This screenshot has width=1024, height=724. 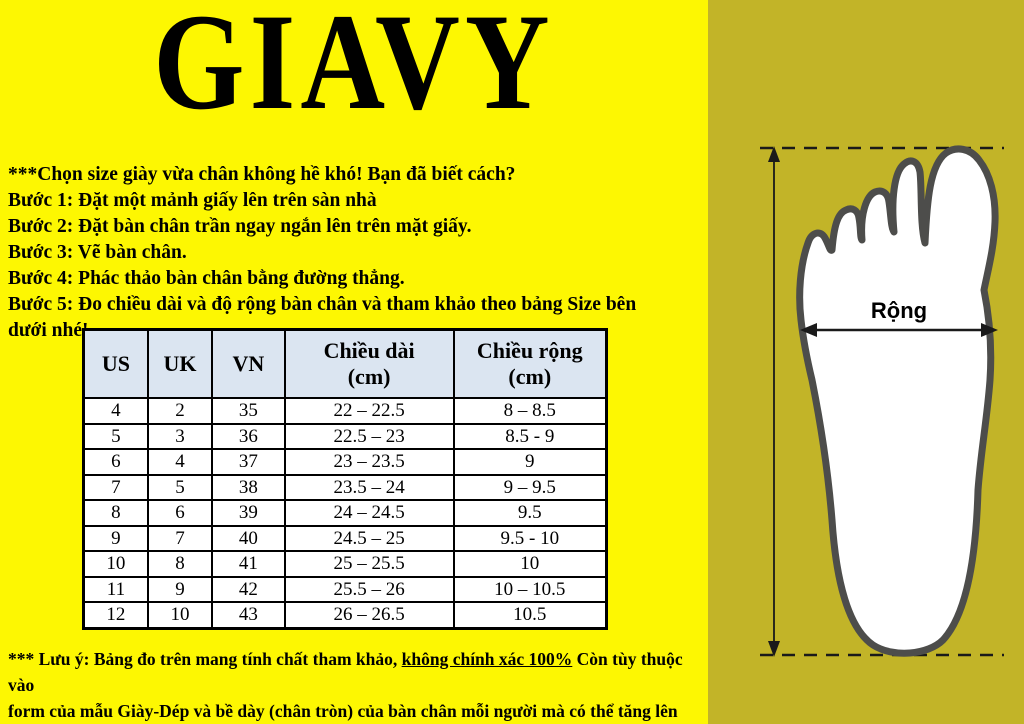 I want to click on size-table-row: 11 9 42 25.5 – 26 10 – 10.5, so click(x=345, y=589).